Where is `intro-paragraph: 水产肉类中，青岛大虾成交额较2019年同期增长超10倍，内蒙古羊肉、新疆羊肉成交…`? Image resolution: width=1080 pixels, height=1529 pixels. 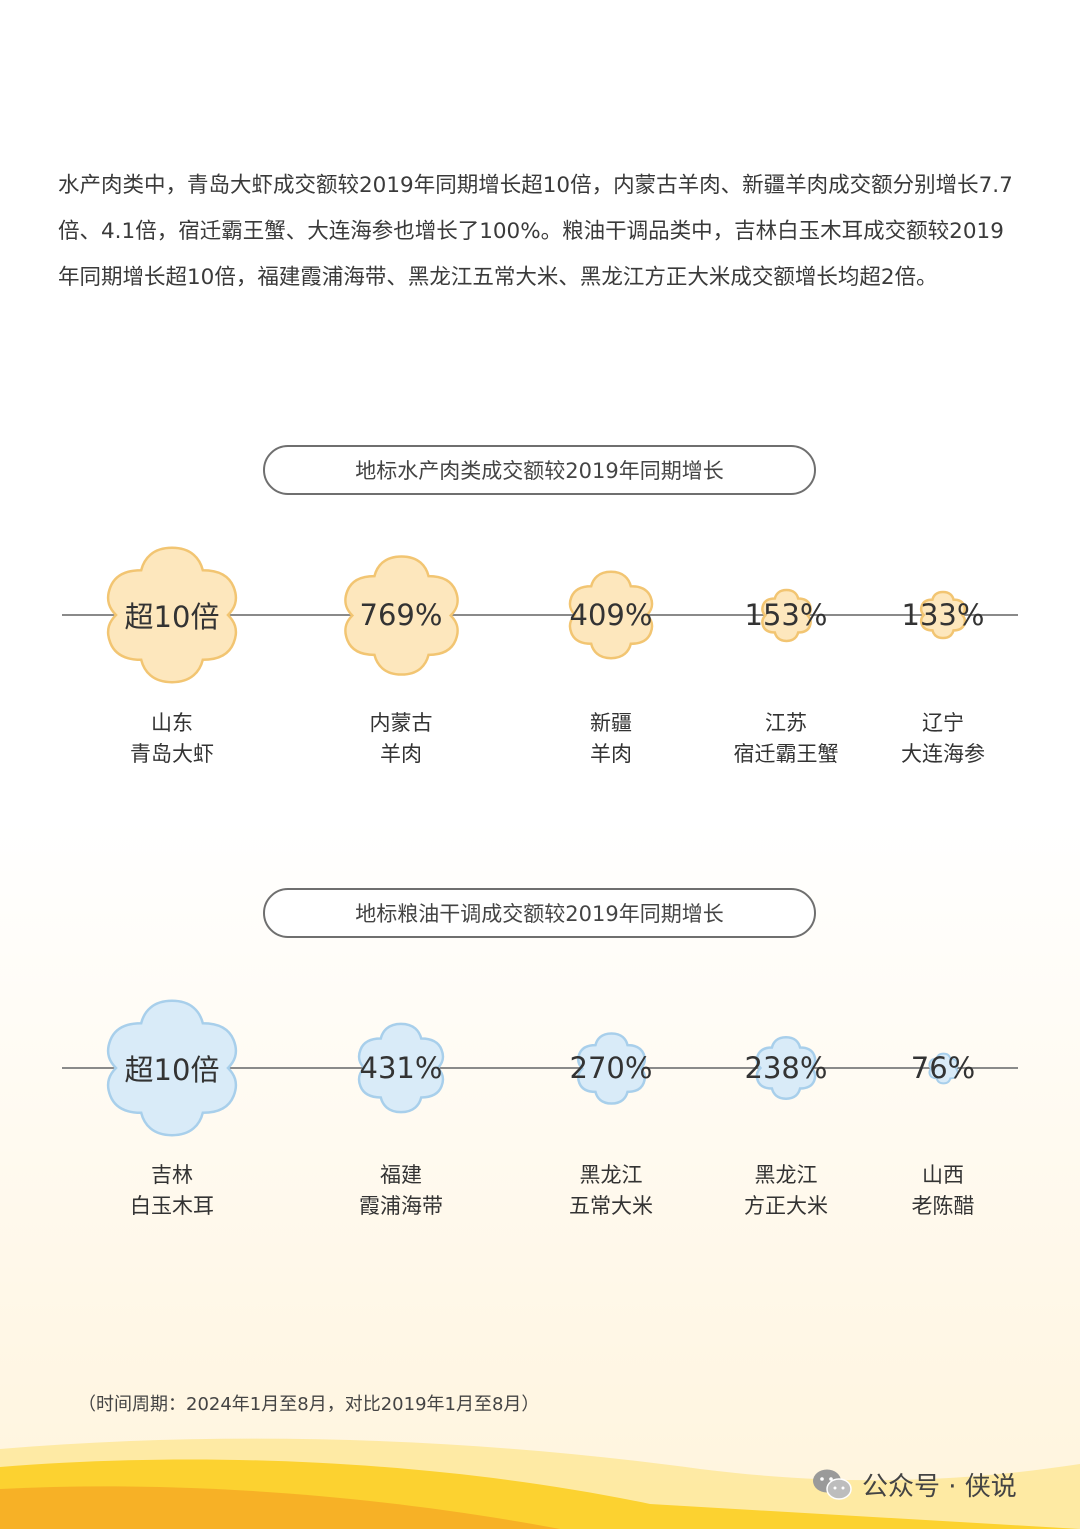
intro-paragraph: 水产肉类中，青岛大虾成交额较2019年同期增长超10倍，内蒙古羊肉、新疆羊肉成交… is located at coordinates (535, 231).